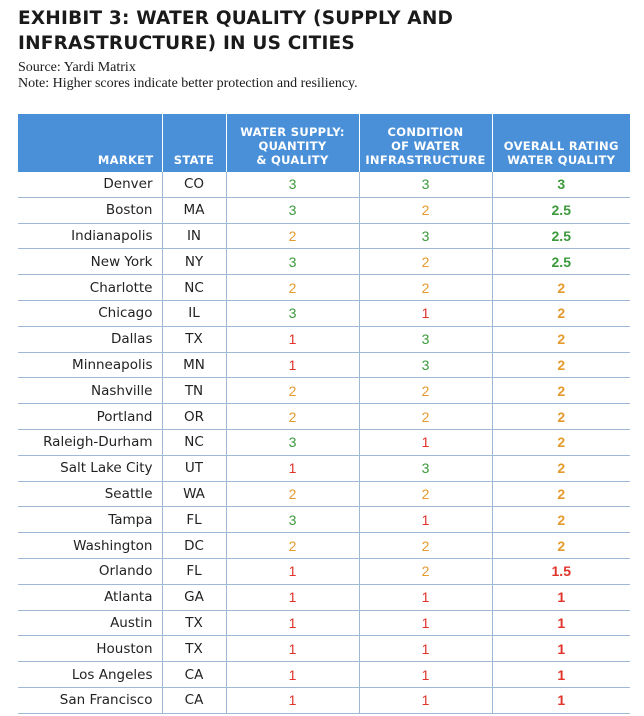 This screenshot has width=644, height=716. I want to click on state-cell: IN, so click(194, 236).